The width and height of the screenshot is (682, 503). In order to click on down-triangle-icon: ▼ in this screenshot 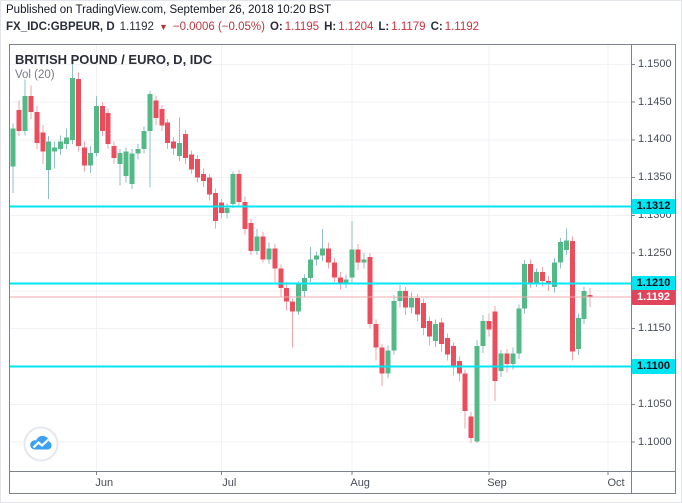, I will do `click(163, 27)`.